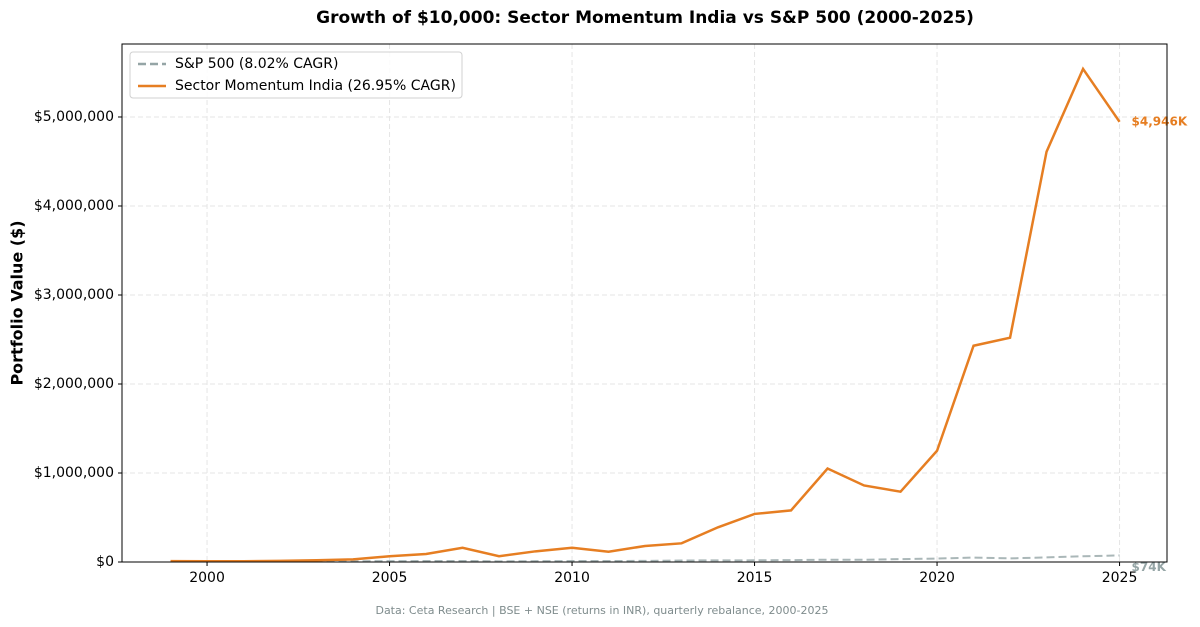  What do you see at coordinates (74, 384) in the screenshot?
I see `y-tick-label: $2,000,000` at bounding box center [74, 384].